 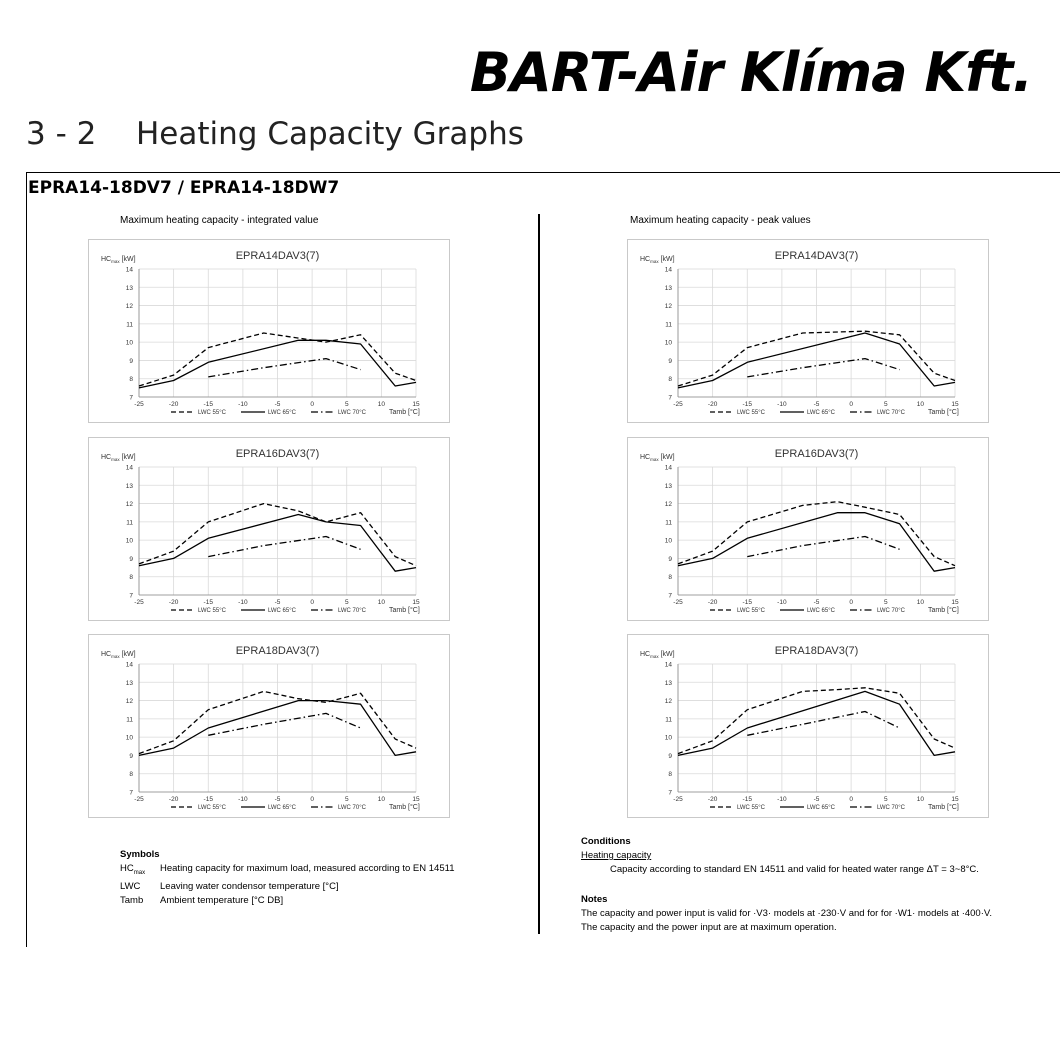 What do you see at coordinates (616, 855) in the screenshot?
I see `conditions-subheading: Heating capacity` at bounding box center [616, 855].